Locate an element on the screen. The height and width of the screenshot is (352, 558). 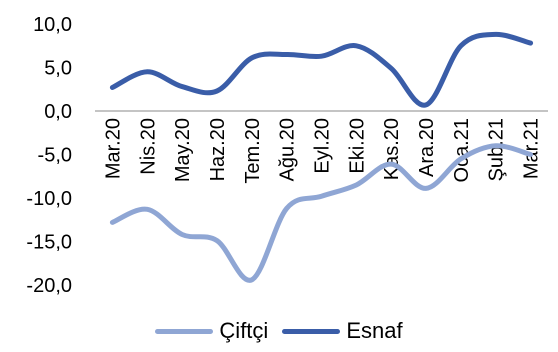
legend-swatch-esnaf is located at coordinates (311, 331).